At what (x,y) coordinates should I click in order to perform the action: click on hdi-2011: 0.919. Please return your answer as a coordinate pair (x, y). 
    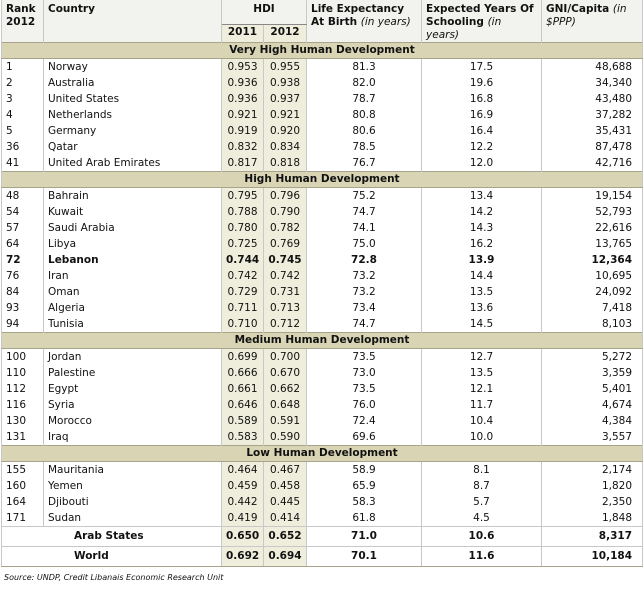
    Looking at the image, I should click on (242, 131).